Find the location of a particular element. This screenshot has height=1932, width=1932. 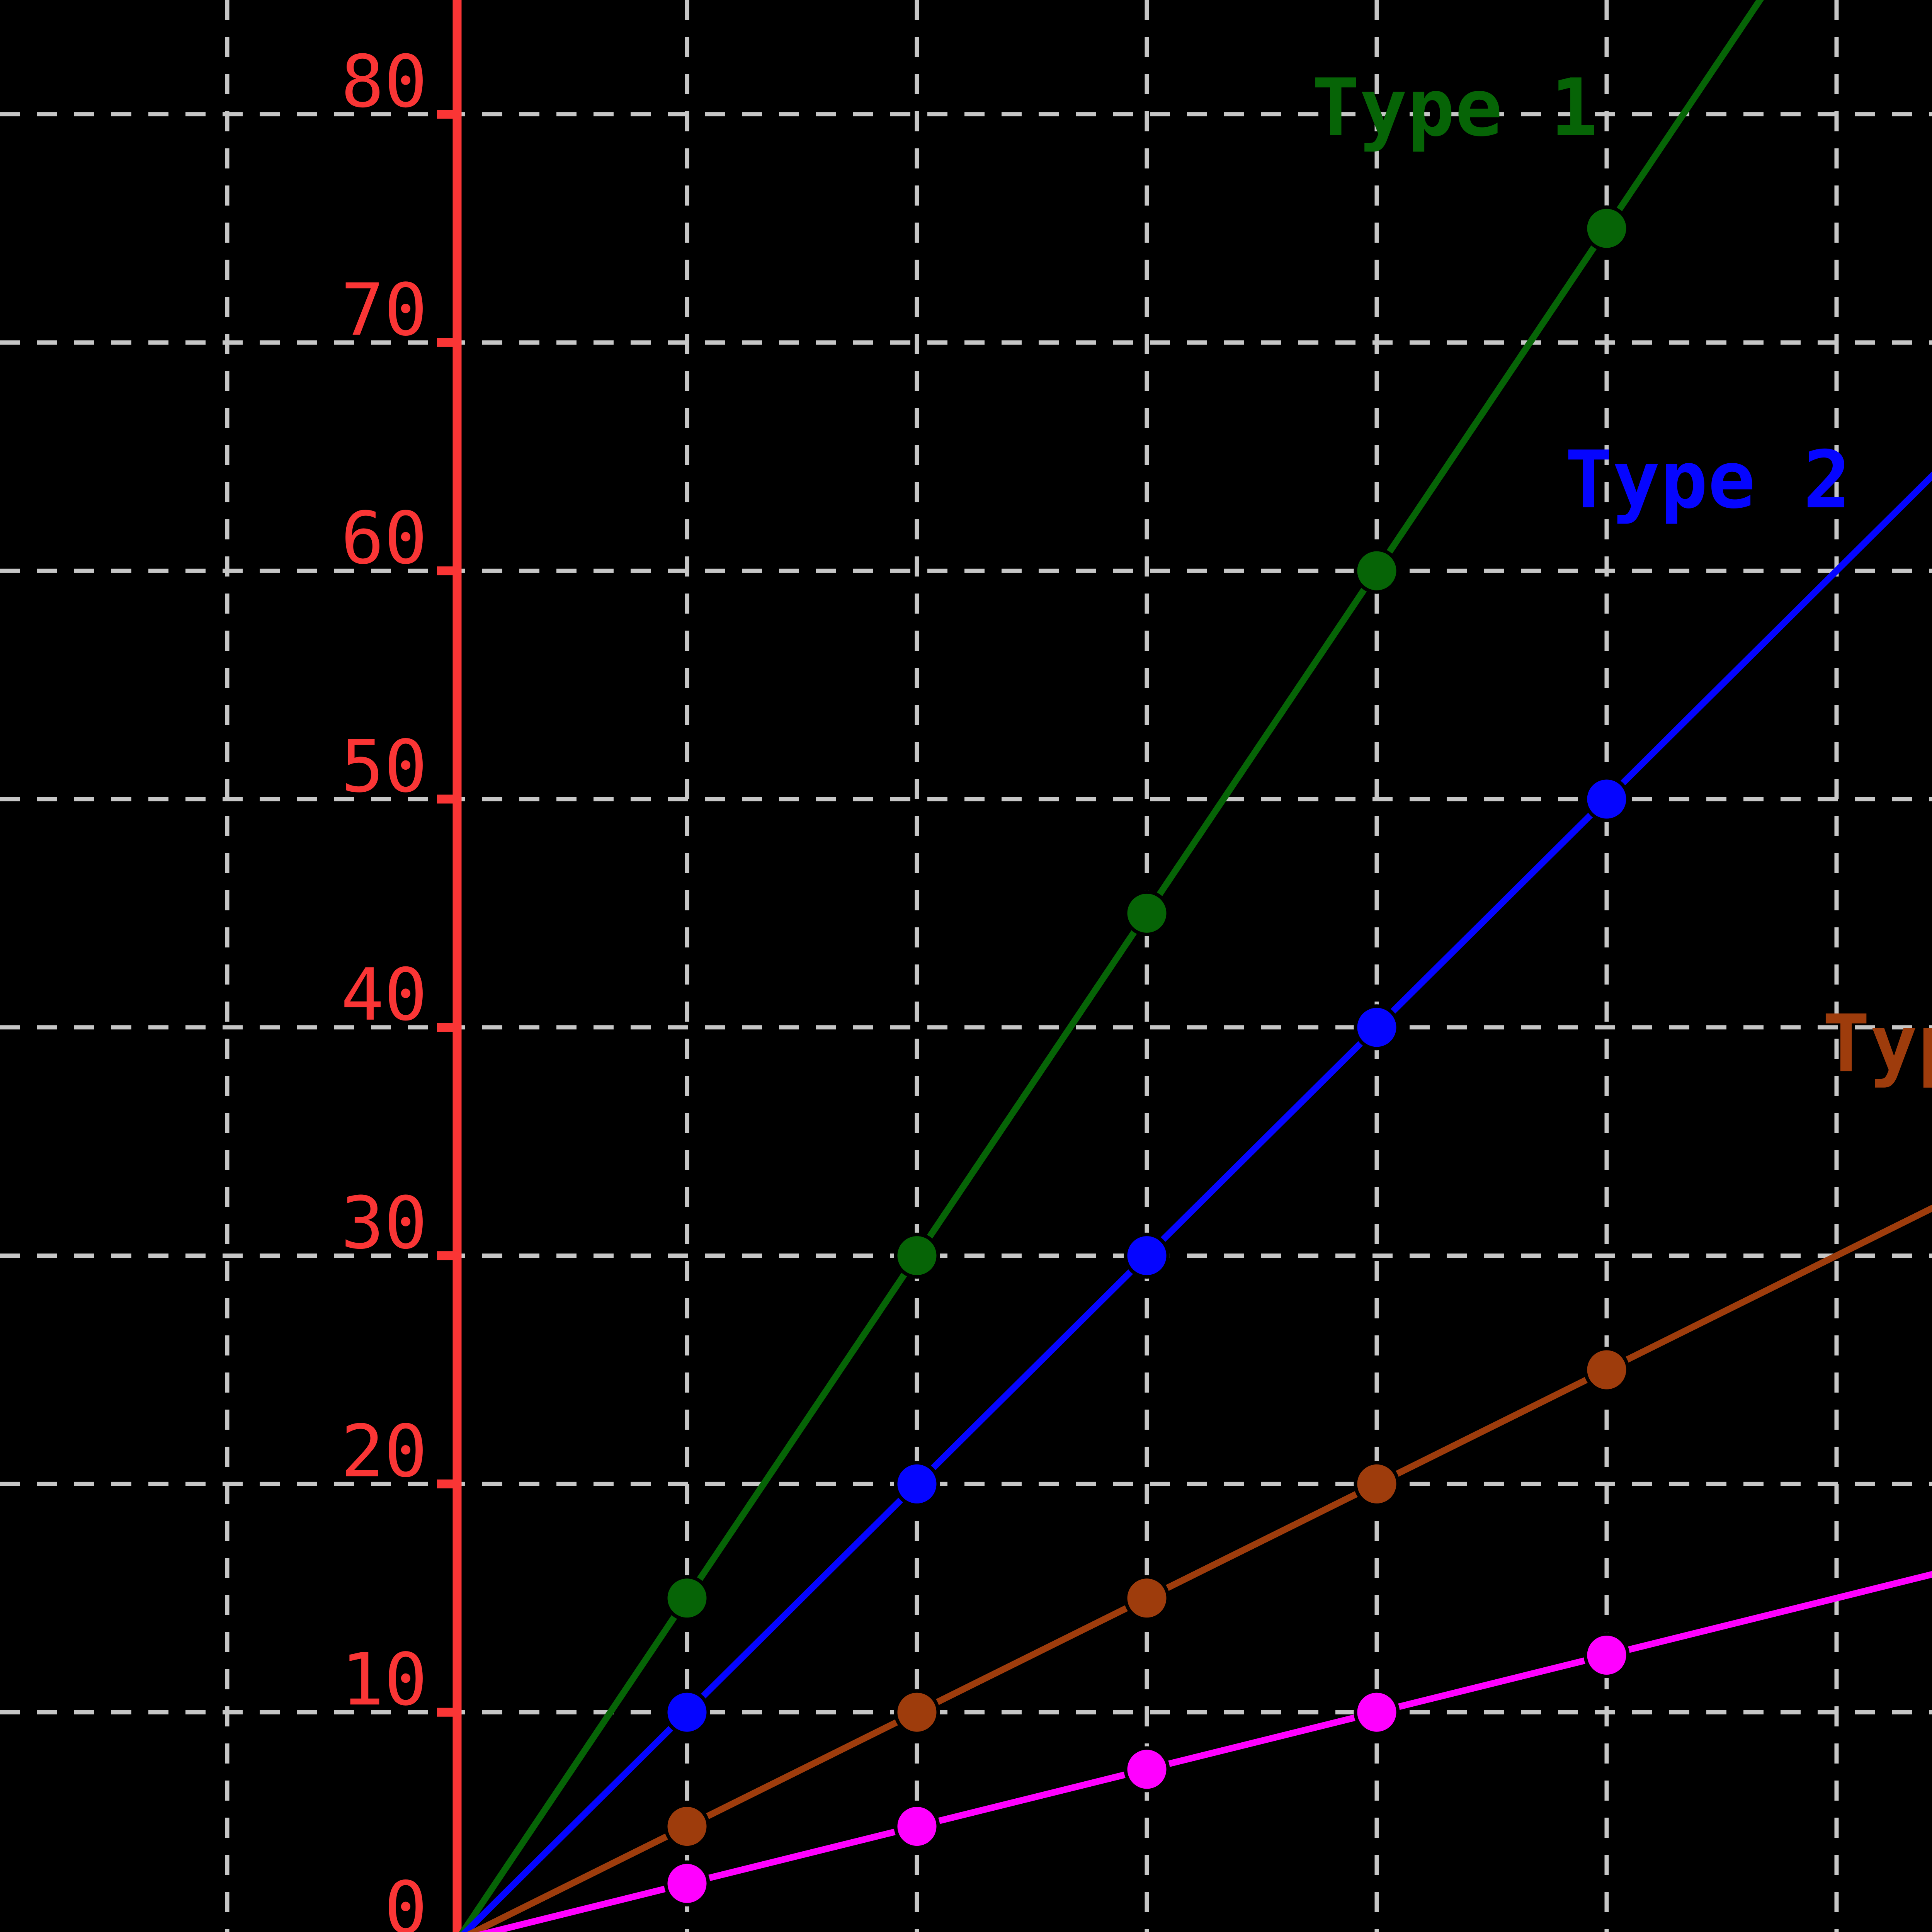

series-label-type-3: Type 3 is located at coordinates (1877, 1044).